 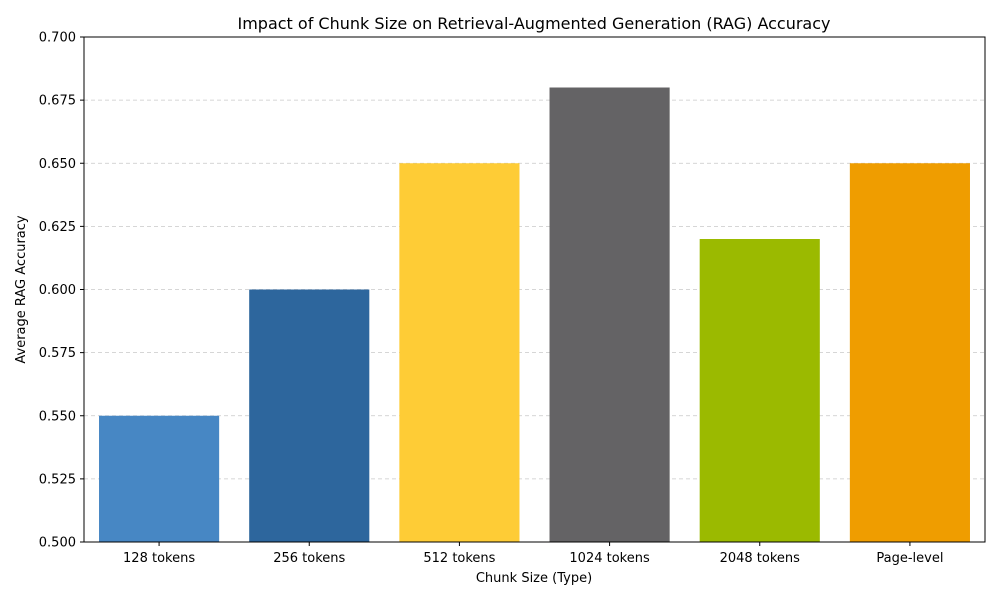 I want to click on y-tick-label: 0.700, so click(x=57, y=38).